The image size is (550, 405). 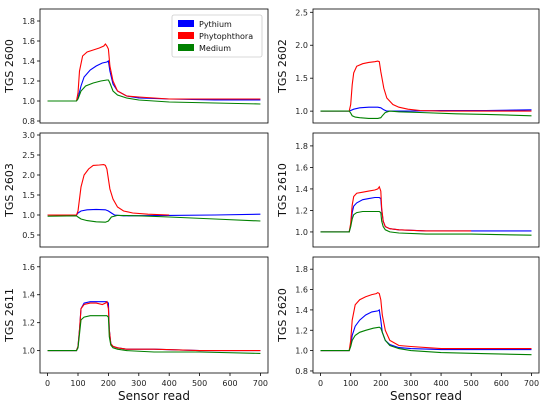 I want to click on legend-entry: Phytophthora, so click(x=226, y=36).